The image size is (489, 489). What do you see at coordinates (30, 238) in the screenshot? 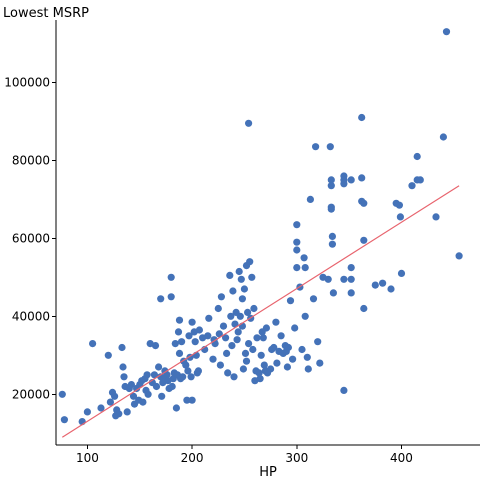
I see `y-axis-ticks: 20000 40000 60000 80000 100000` at bounding box center [30, 238].